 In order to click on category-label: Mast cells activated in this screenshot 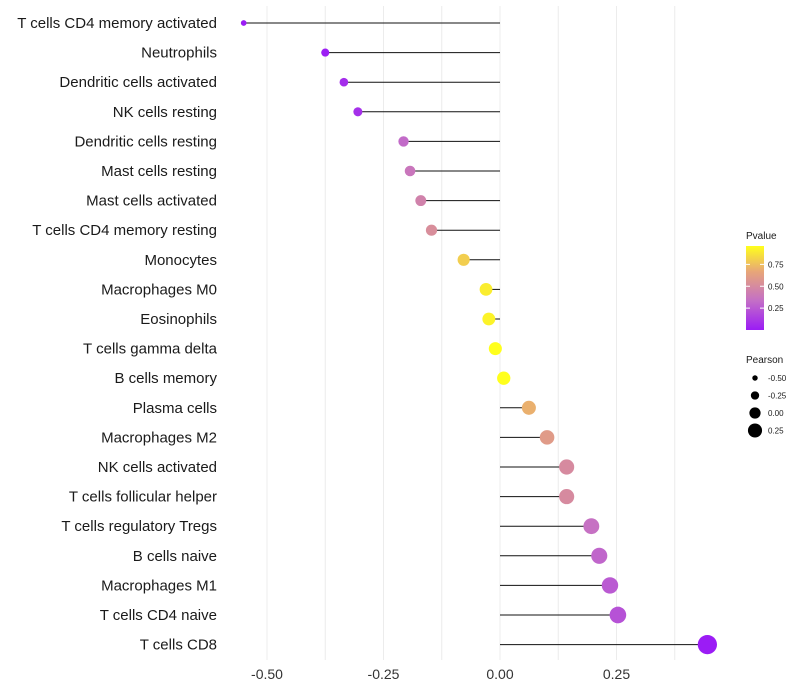, I will do `click(151, 201)`.